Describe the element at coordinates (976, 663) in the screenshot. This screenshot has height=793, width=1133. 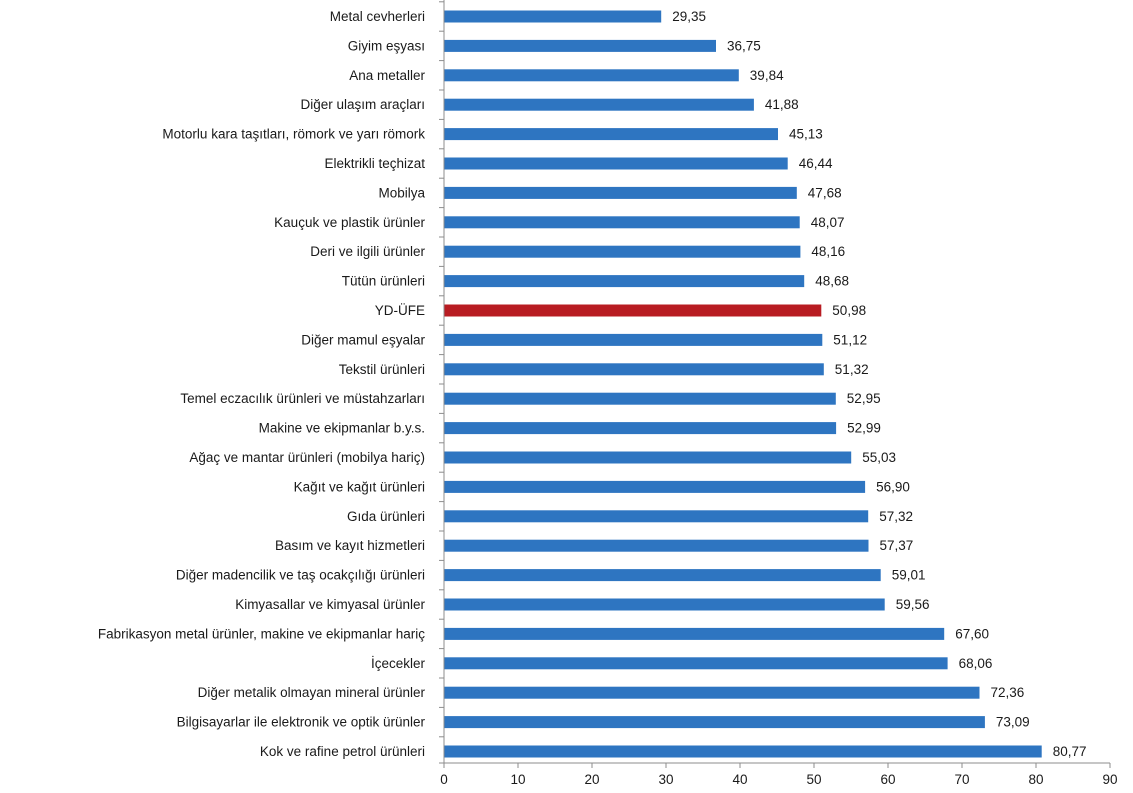
I see `value-label: 68,06` at that location.